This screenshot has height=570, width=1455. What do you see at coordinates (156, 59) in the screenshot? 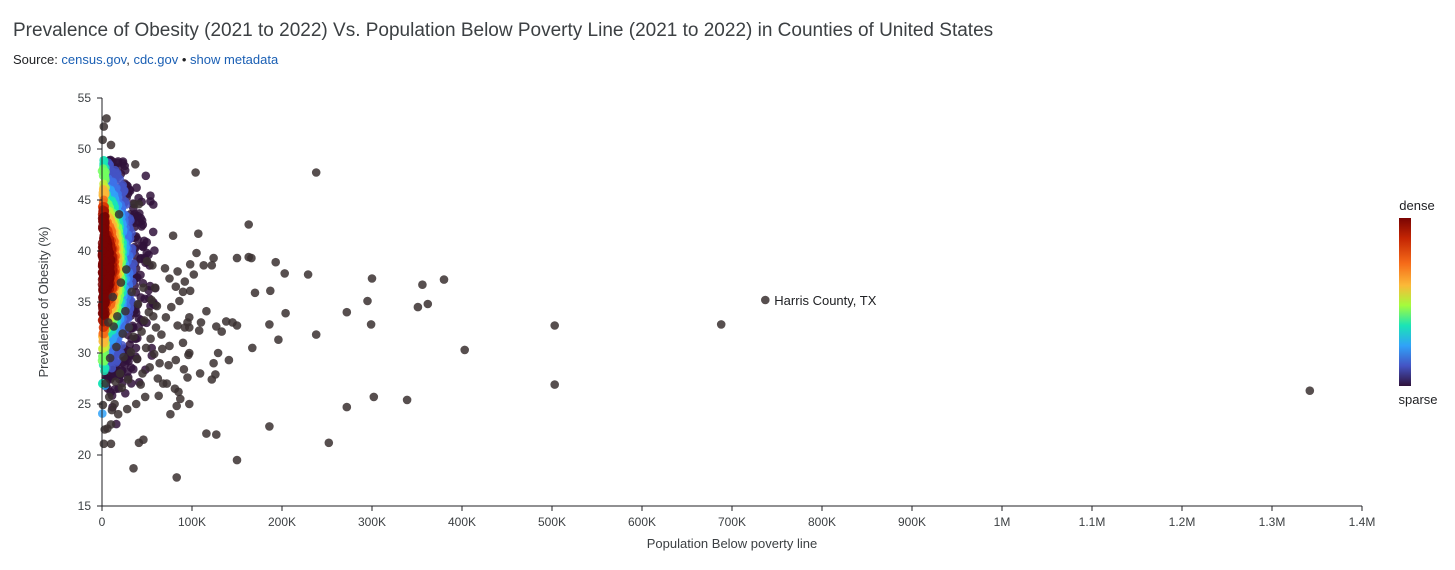
I see `source-link-cdc: cdc.gov` at bounding box center [156, 59].